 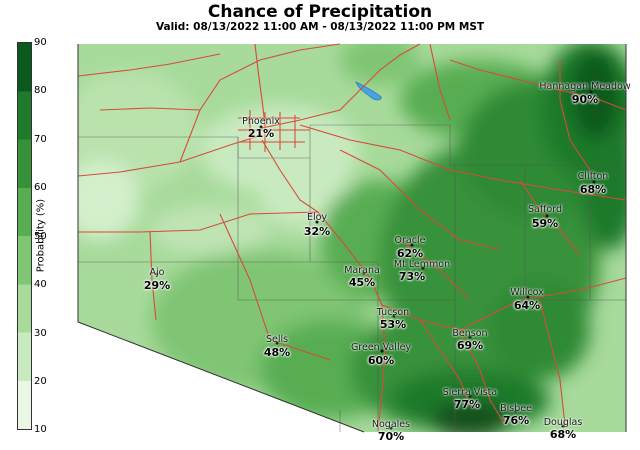 What do you see at coordinates (391, 436) in the screenshot?
I see `city-probability: 70%` at bounding box center [391, 436].